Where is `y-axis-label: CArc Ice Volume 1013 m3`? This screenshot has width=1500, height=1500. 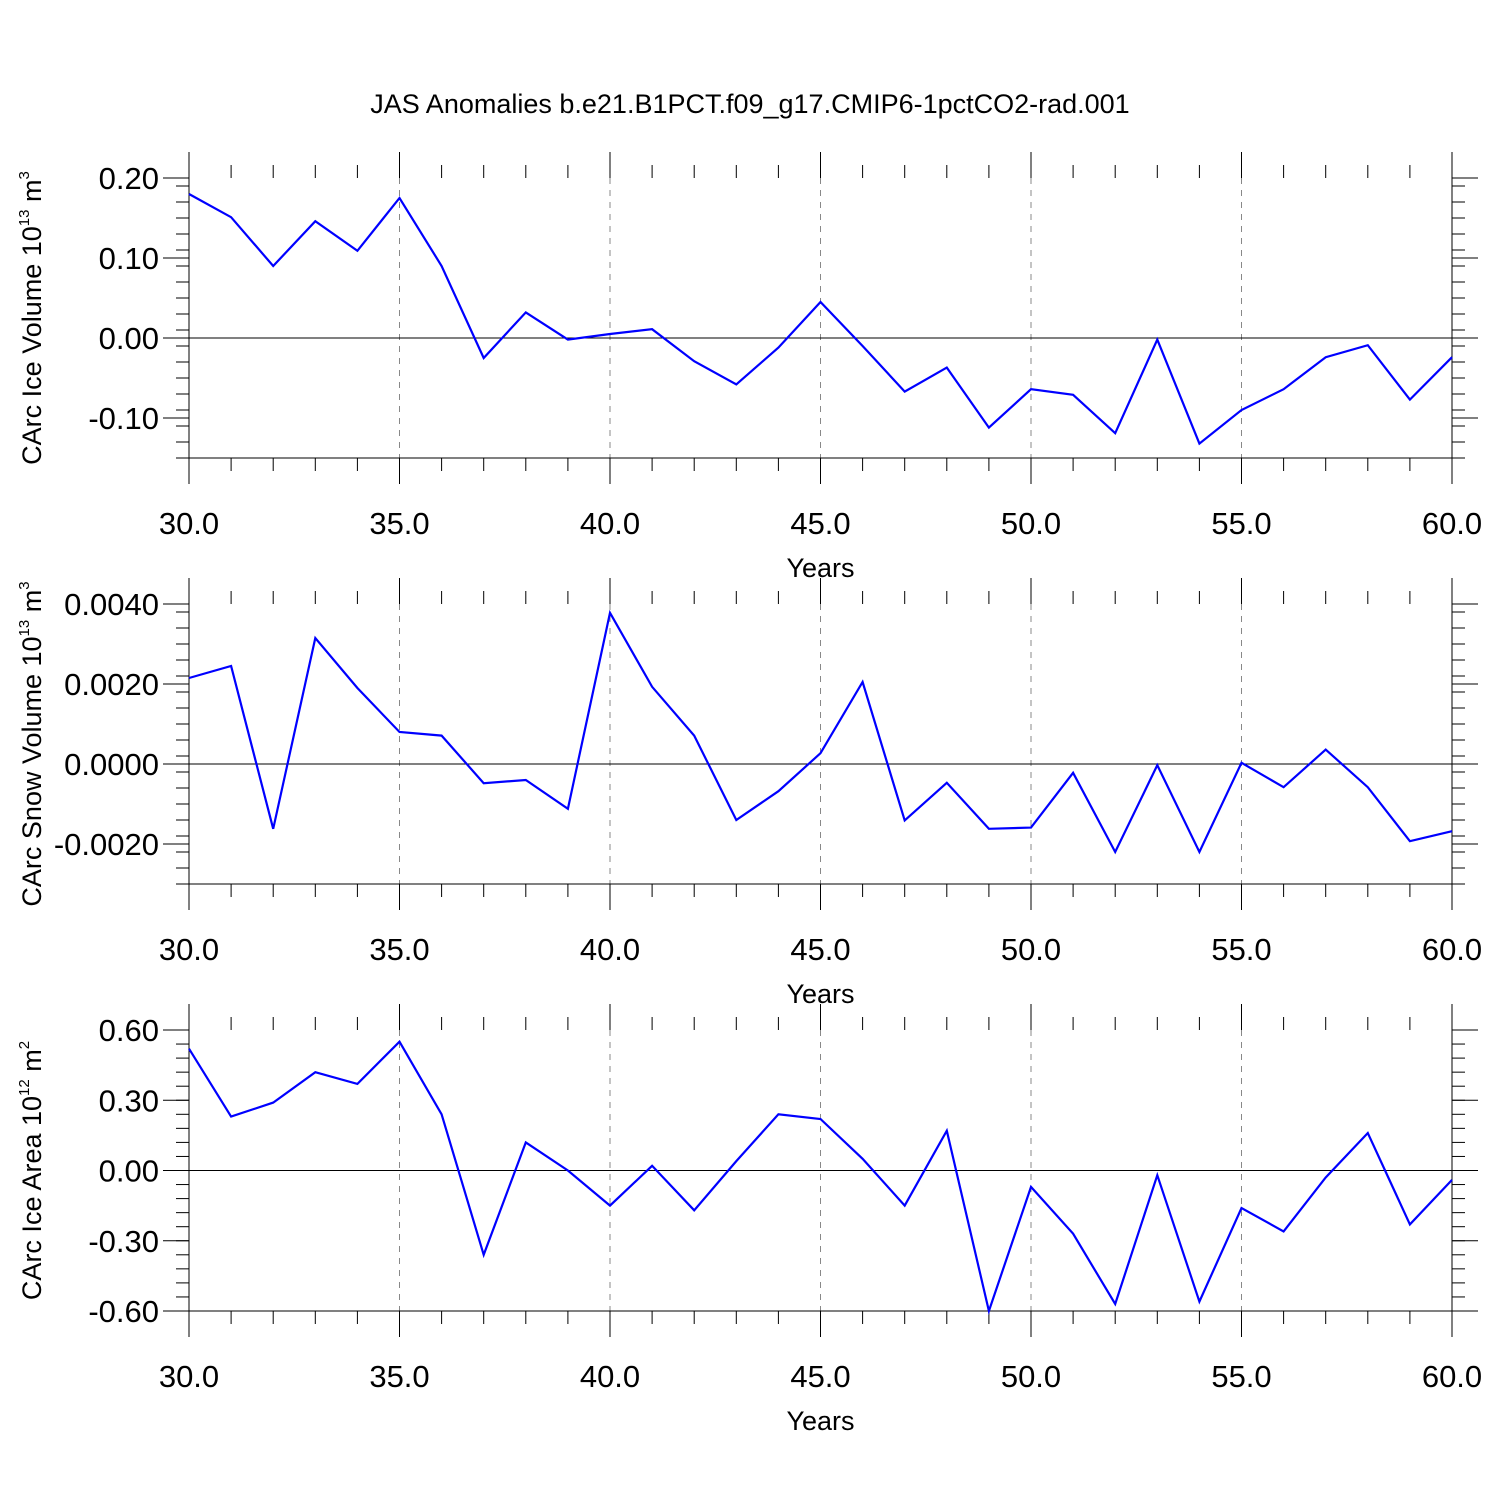
y-axis-label: CArc Ice Volume 1013 m3 is located at coordinates (31, 318).